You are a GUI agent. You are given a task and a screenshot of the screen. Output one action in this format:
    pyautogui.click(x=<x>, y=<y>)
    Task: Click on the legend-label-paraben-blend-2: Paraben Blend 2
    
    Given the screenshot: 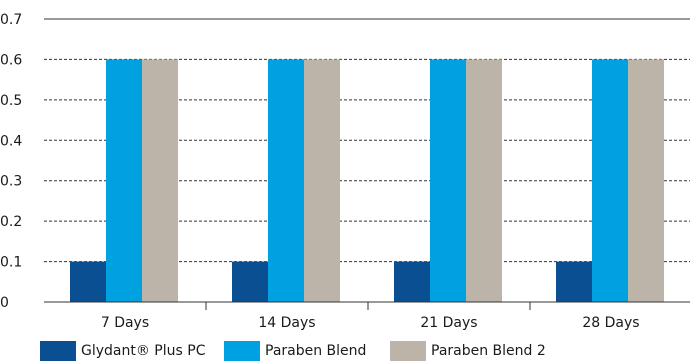 What is the action you would take?
    pyautogui.click(x=488, y=351)
    